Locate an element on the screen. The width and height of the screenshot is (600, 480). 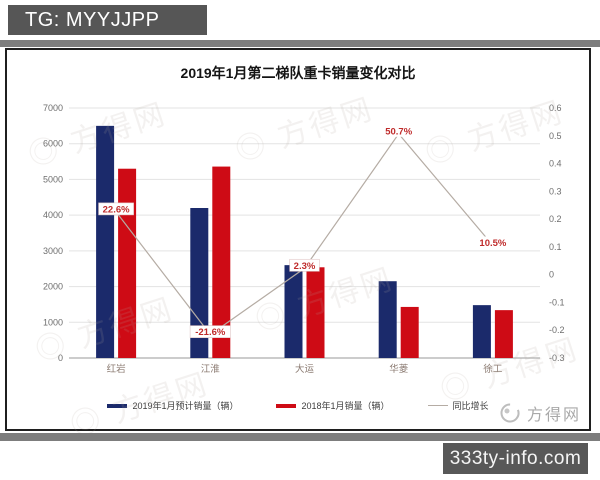
right-axis-tick-label: 0.1 is located at coordinates (555, 247).